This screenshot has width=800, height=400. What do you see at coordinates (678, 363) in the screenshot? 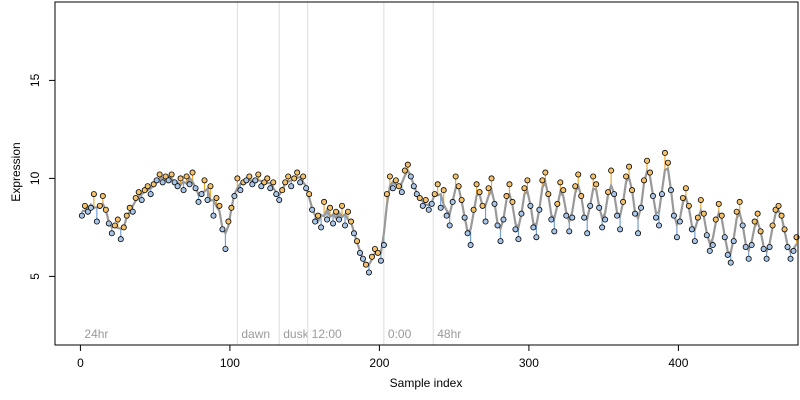
I see `x-tick-label: 400` at bounding box center [678, 363].